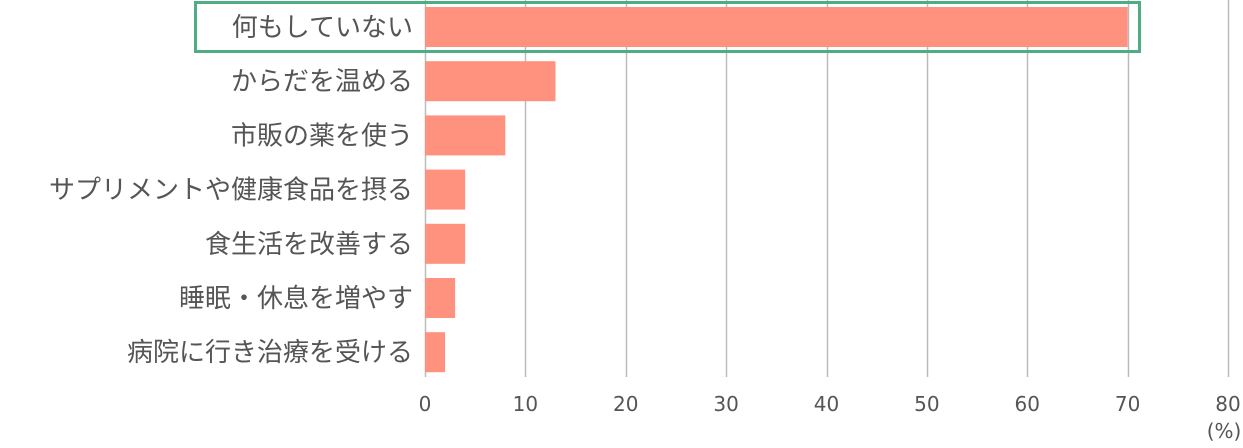 This screenshot has height=448, width=1243. I want to click on x-tick-label: 10, so click(525, 404).